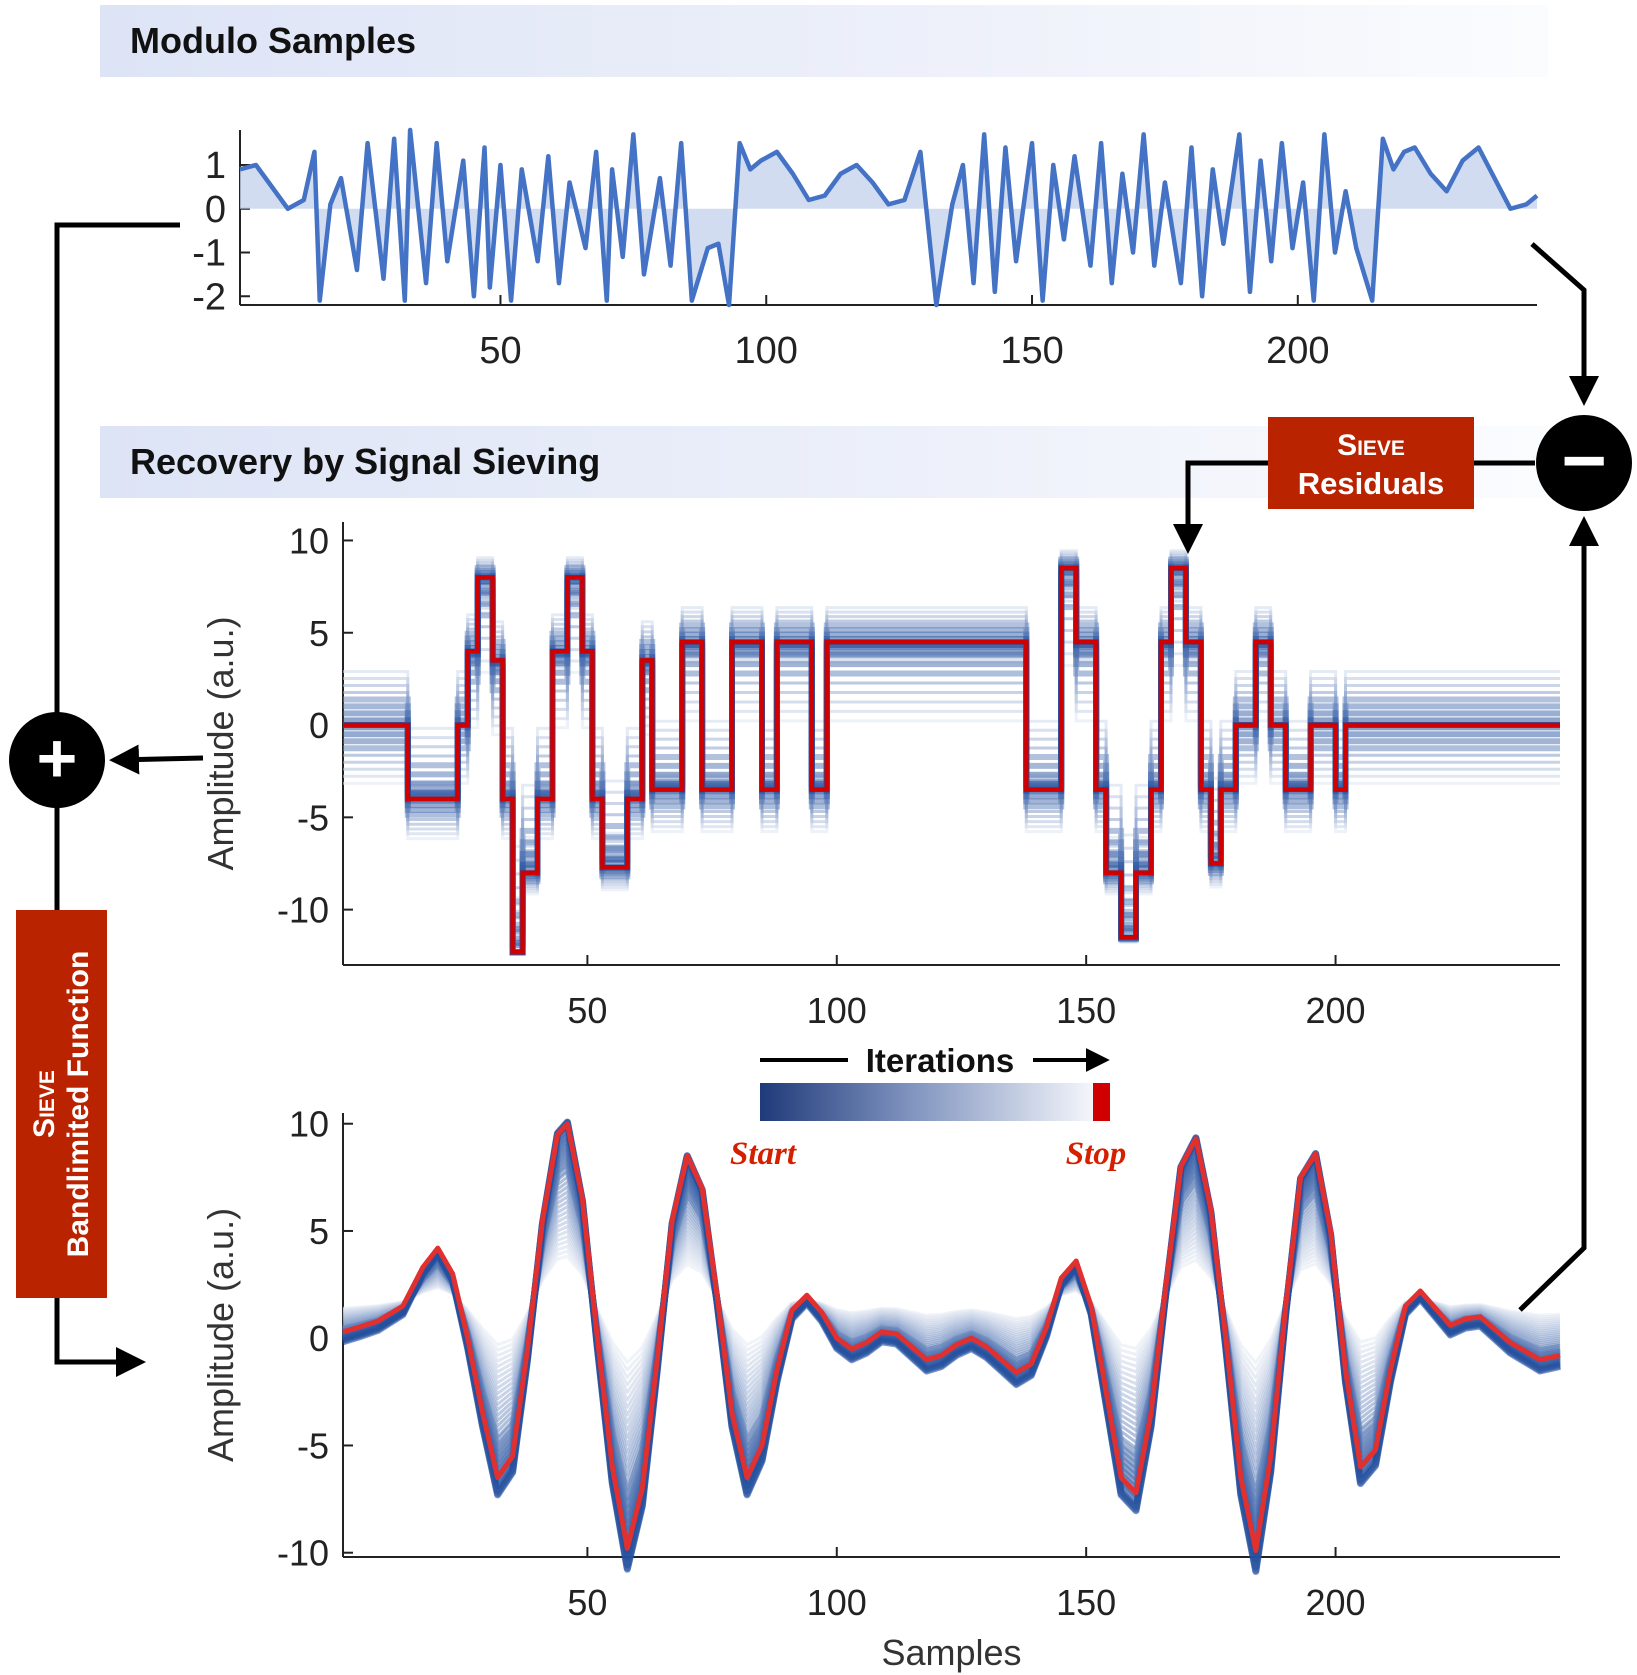 The height and width of the screenshot is (1675, 1637). I want to click on y-tick-label: -2, so click(209, 297).